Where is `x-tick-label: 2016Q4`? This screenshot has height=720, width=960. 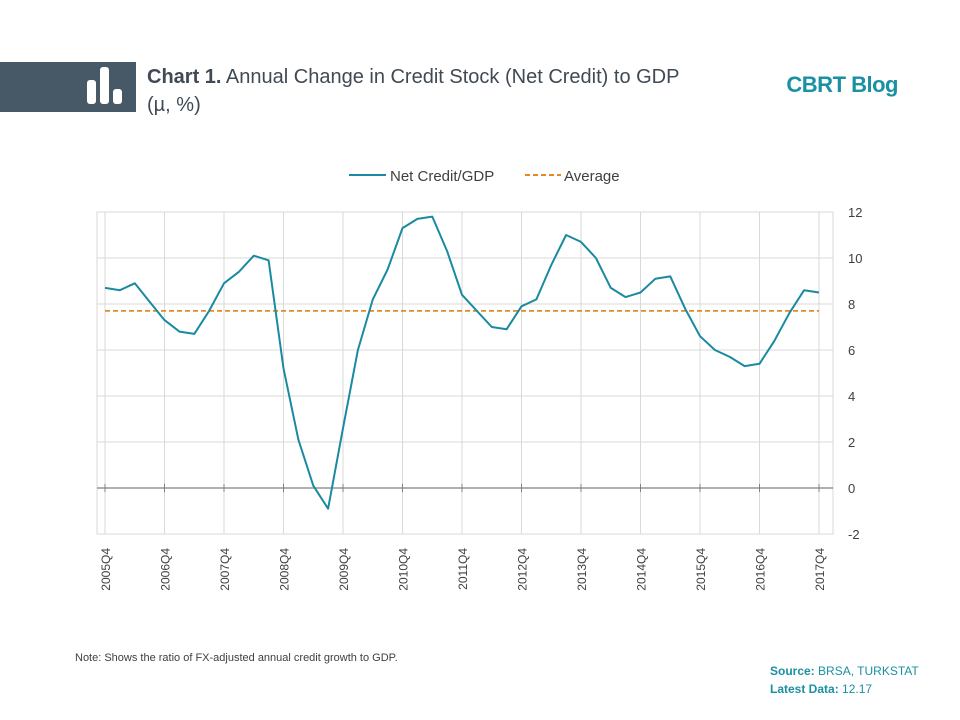
x-tick-label: 2016Q4 is located at coordinates (761, 569).